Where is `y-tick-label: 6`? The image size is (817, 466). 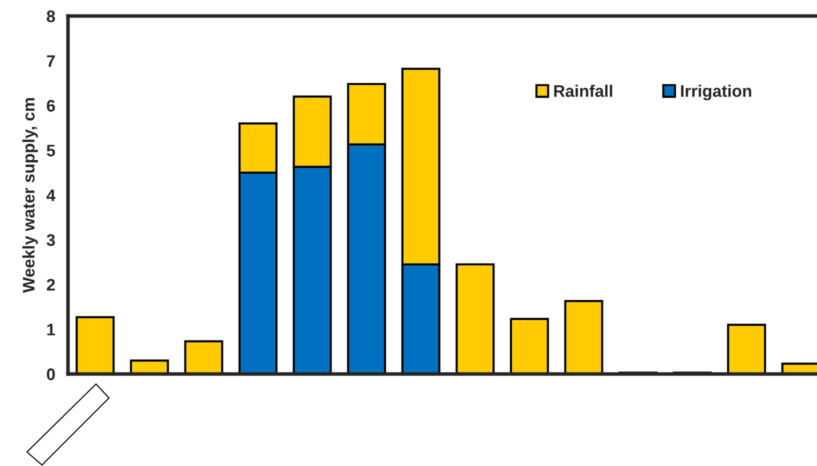
y-tick-label: 6 is located at coordinates (50, 106).